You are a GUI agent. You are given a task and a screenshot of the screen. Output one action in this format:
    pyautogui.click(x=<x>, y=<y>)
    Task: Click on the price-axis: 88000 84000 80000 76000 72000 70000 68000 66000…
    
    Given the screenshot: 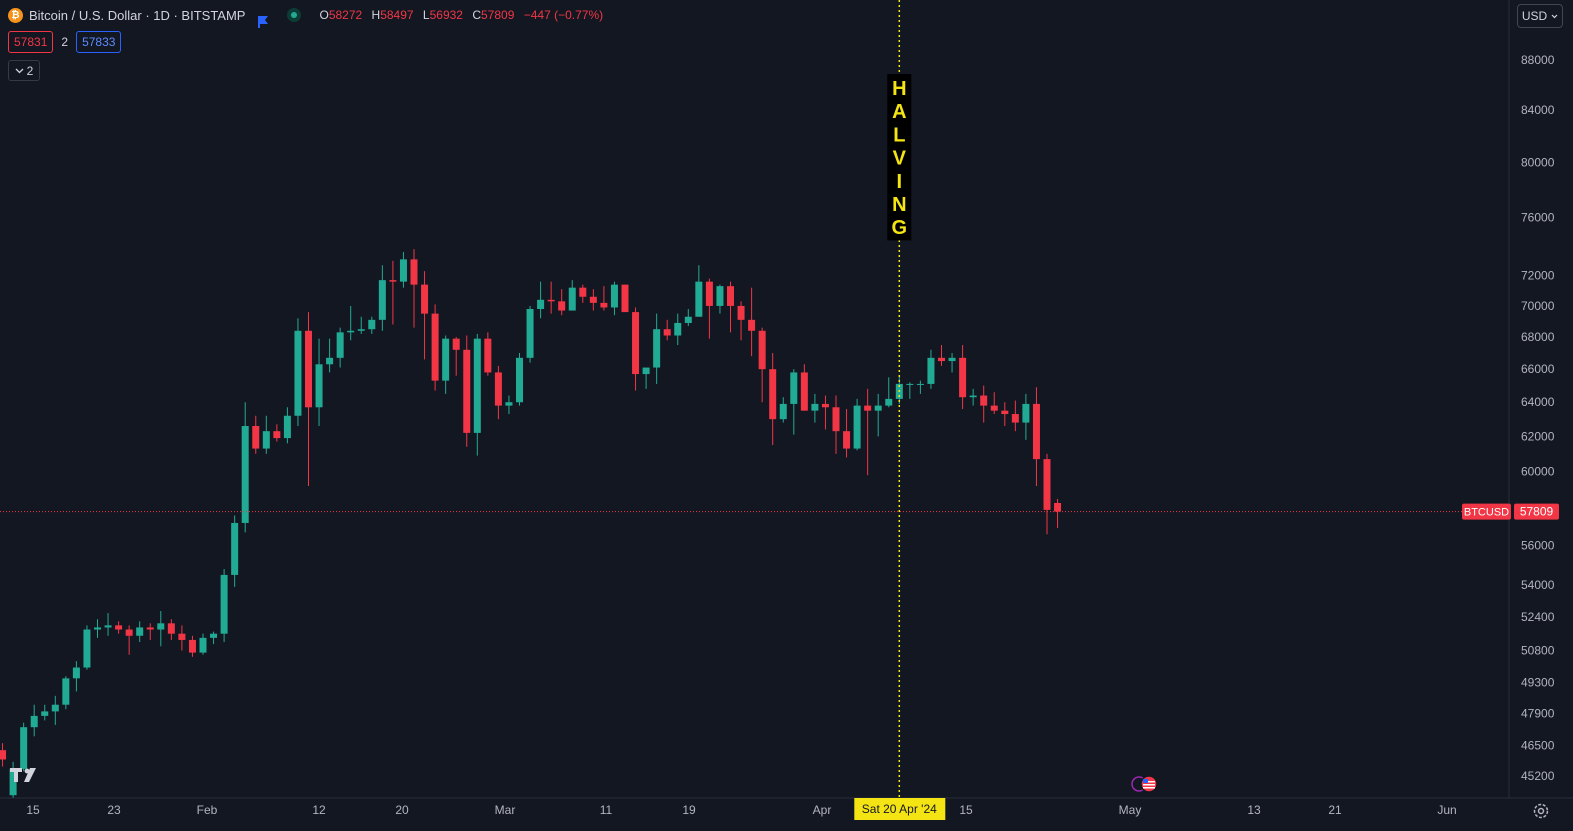 What is the action you would take?
    pyautogui.click(x=1538, y=418)
    